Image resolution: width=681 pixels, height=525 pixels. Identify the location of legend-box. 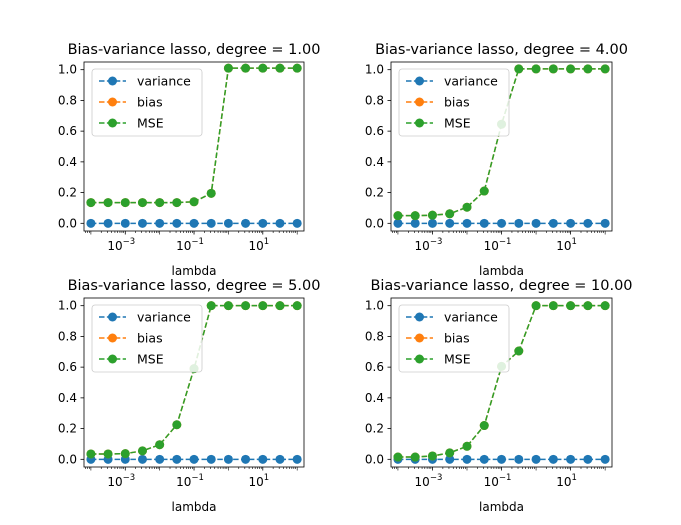
(147, 102).